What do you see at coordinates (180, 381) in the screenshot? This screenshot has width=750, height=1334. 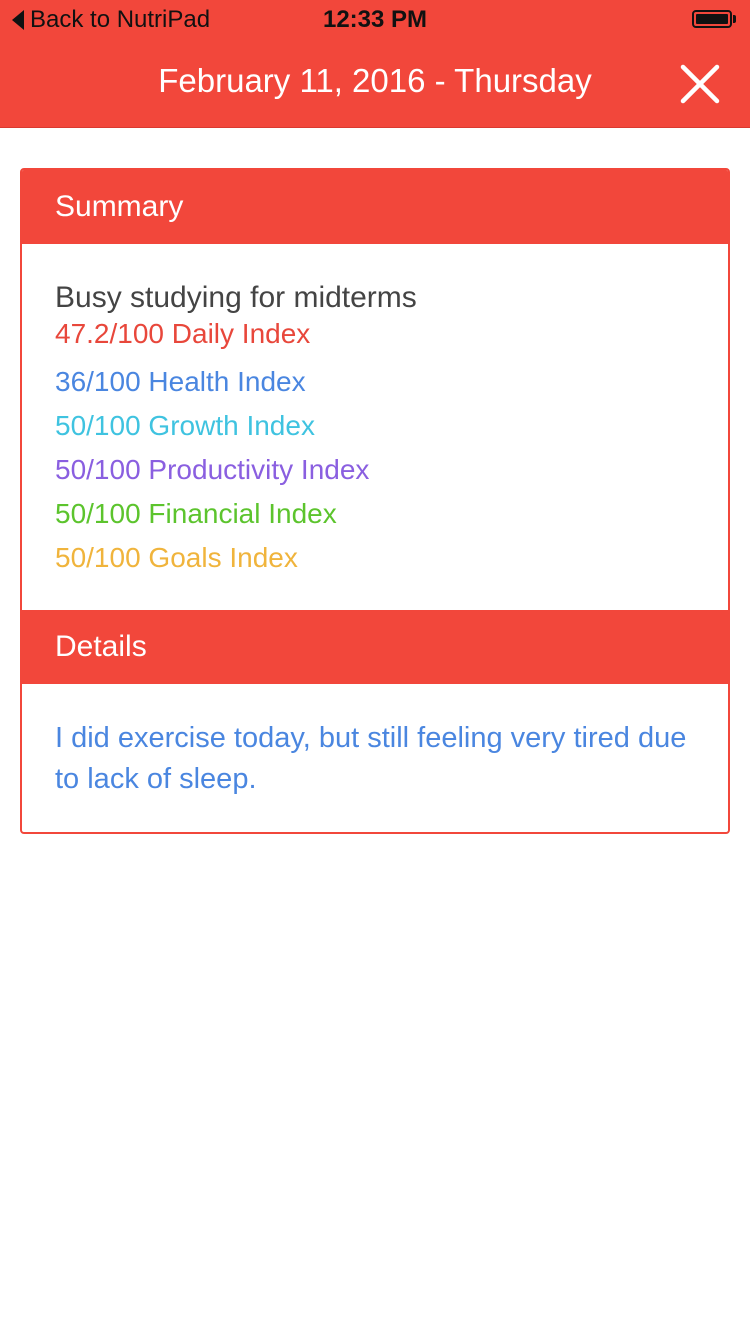 I see `index-line: 36/100 Health Index` at bounding box center [180, 381].